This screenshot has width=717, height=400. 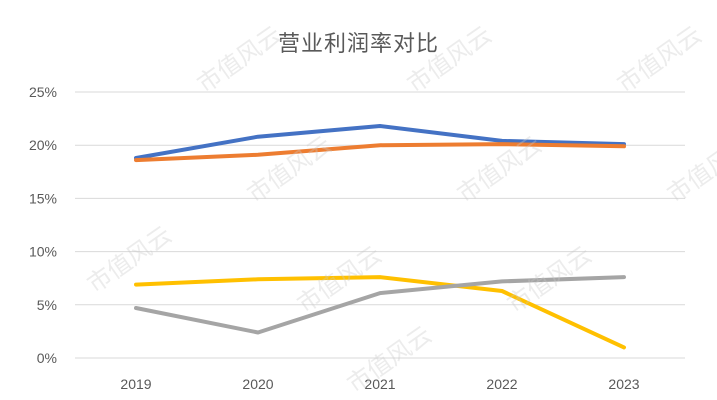 I want to click on x-tick-label: 2020, so click(x=257, y=384).